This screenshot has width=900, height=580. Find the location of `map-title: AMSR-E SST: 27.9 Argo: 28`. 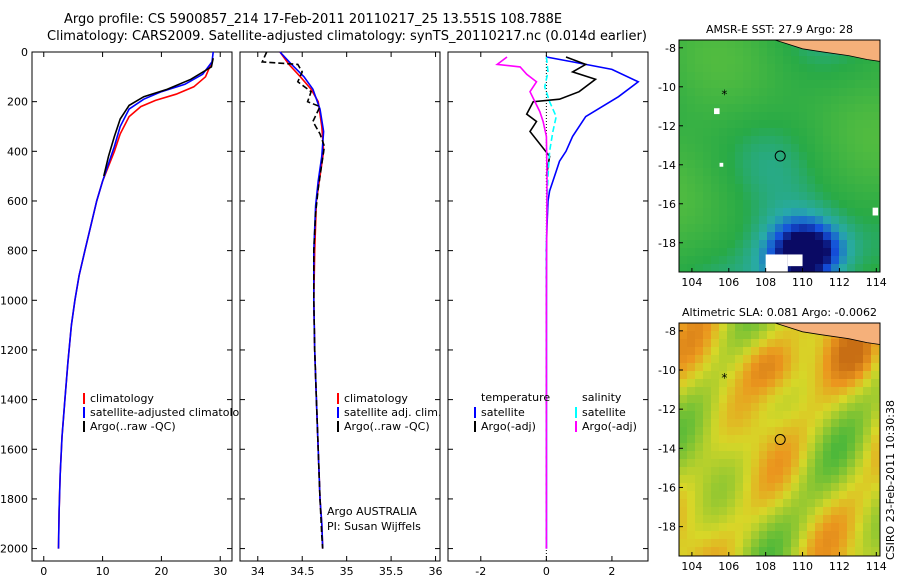

map-title: AMSR-E SST: 27.9 Argo: 28 is located at coordinates (779, 29).